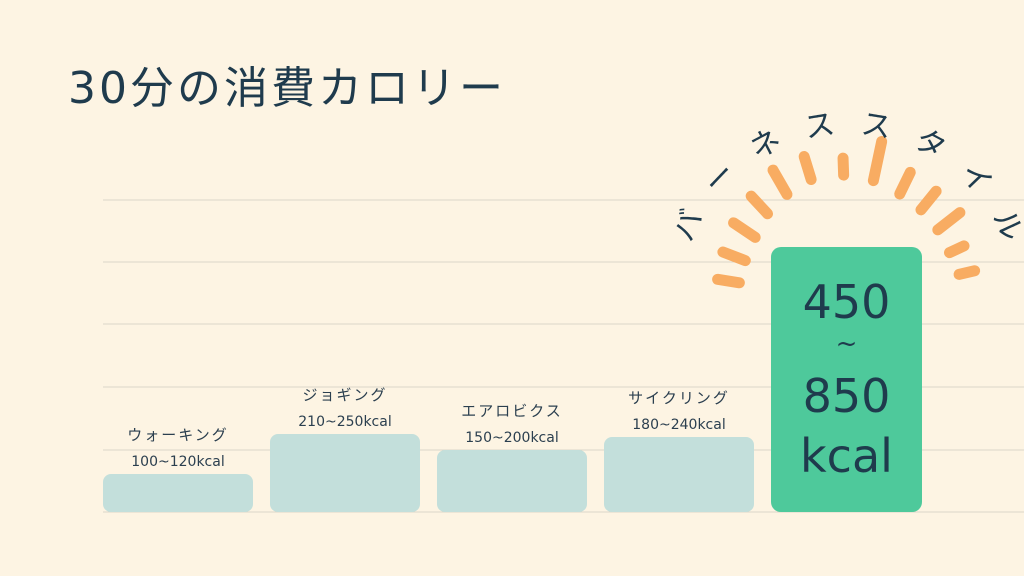  What do you see at coordinates (344, 422) in the screenshot?
I see `value-label: 210~250kcal` at bounding box center [344, 422].